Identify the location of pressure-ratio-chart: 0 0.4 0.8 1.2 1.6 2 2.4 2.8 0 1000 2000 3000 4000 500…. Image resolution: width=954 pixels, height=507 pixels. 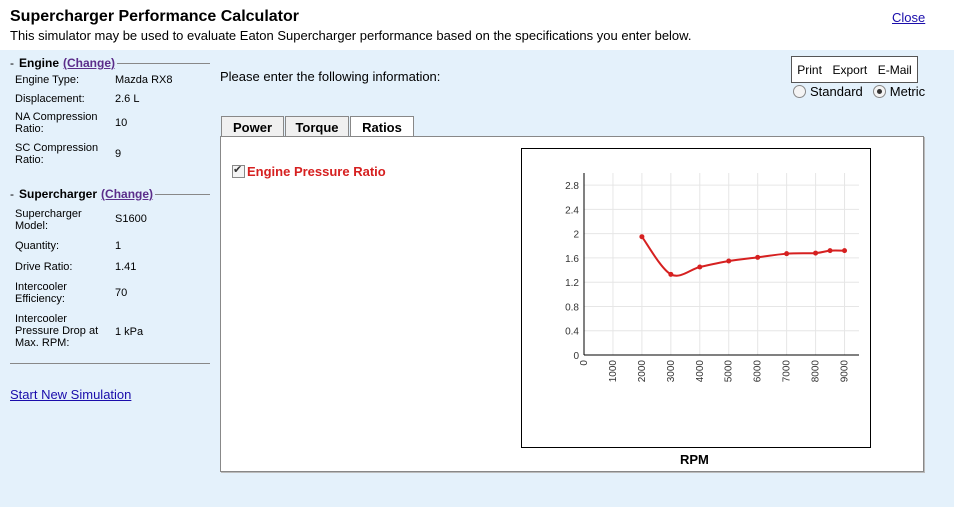
(712, 278).